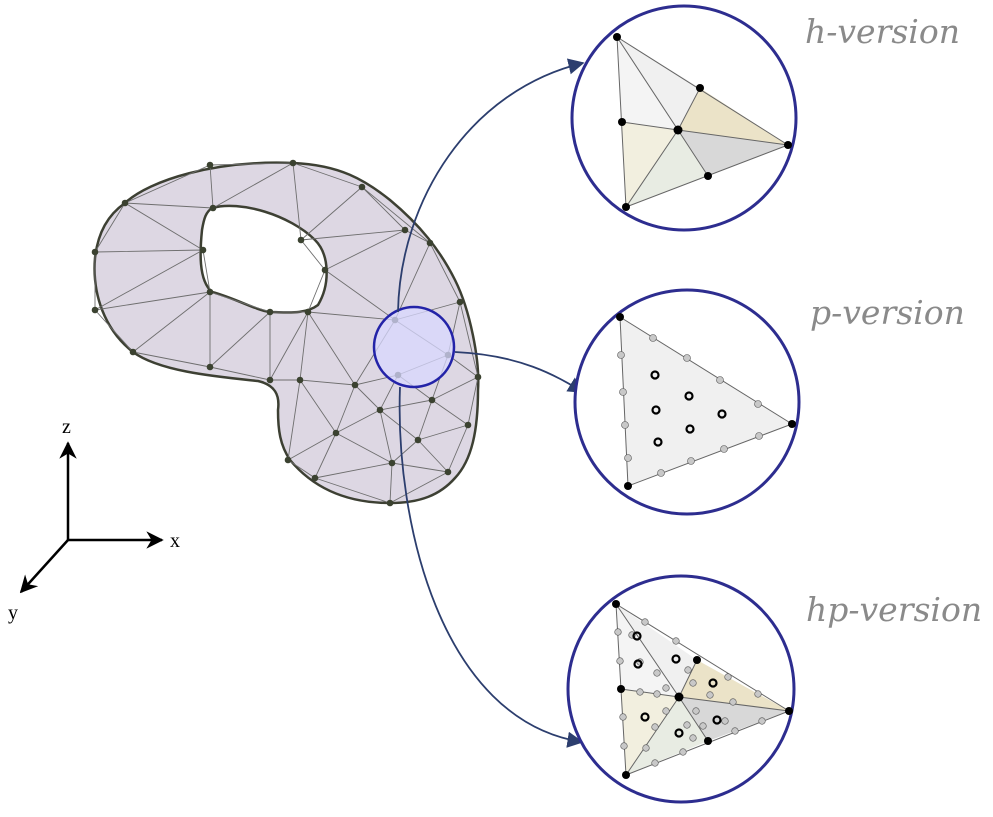 This screenshot has width=993, height=817. I want to click on y-axis, so click(44, 566).